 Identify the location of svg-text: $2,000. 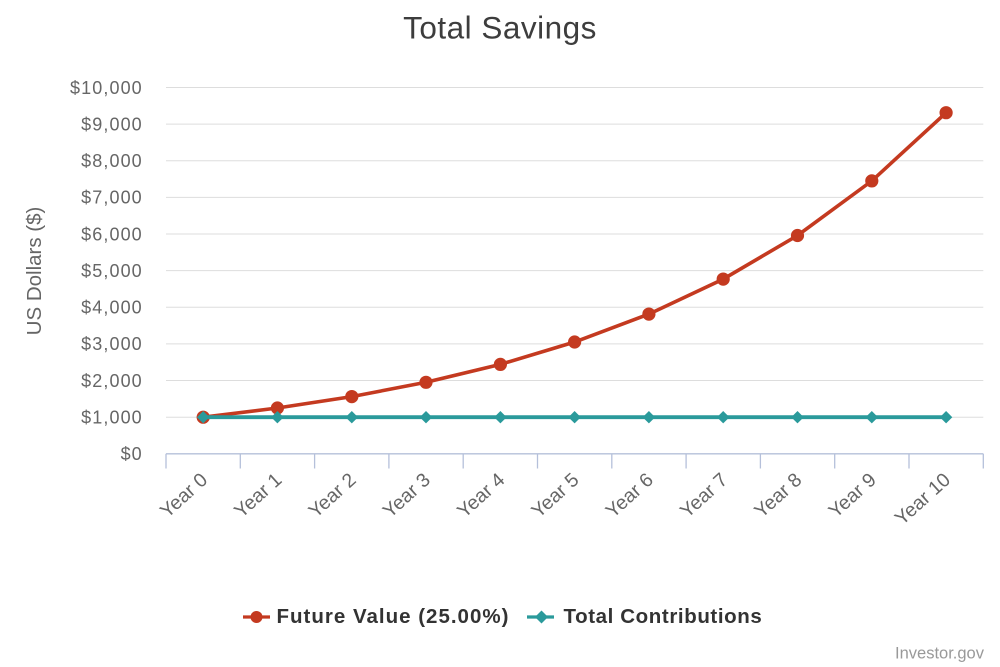
(112, 381).